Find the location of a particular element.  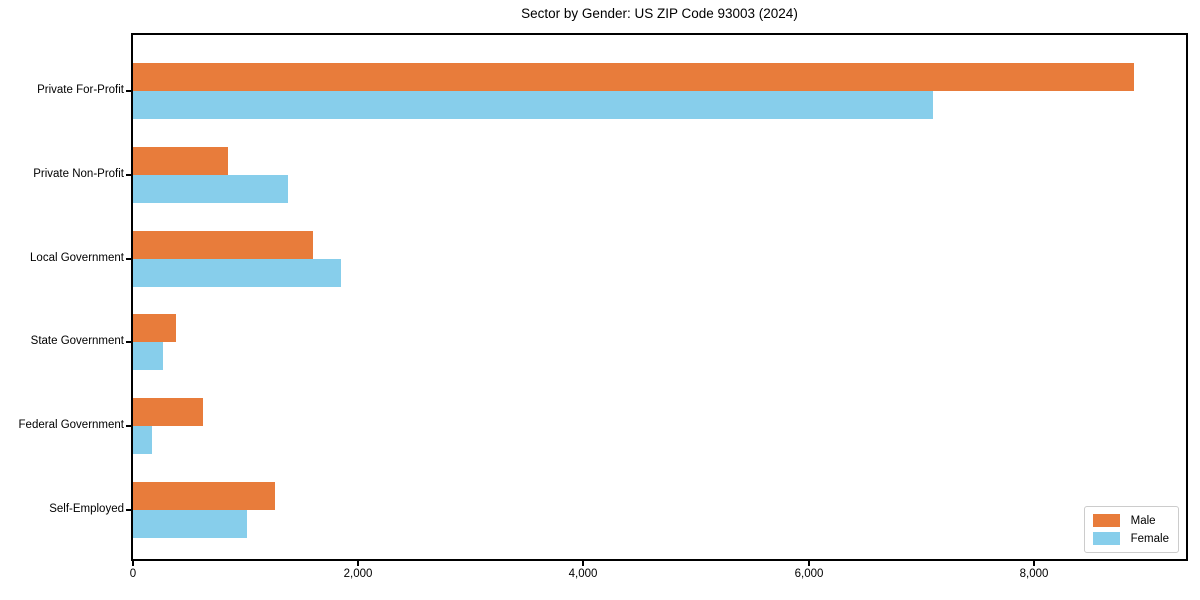

legend-entry-female: Female is located at coordinates (1130, 538).